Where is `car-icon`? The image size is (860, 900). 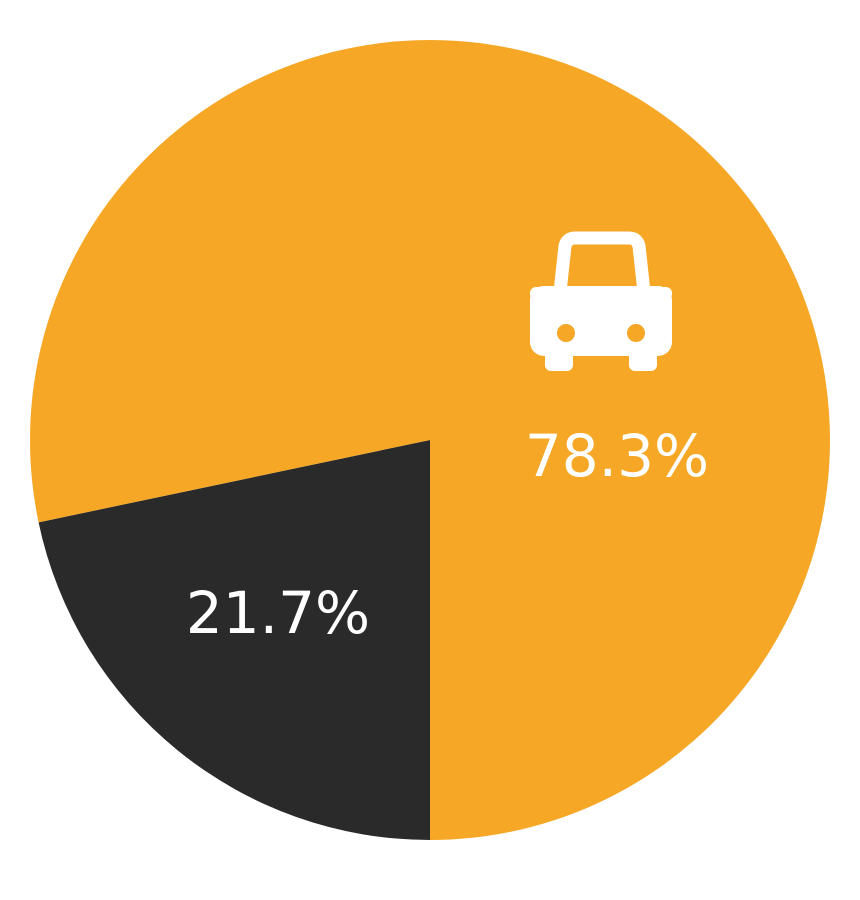 car-icon is located at coordinates (601, 301).